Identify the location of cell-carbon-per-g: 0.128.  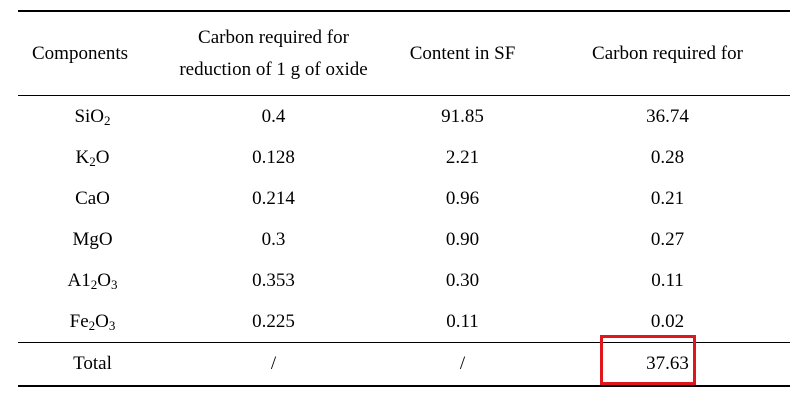
(273, 157).